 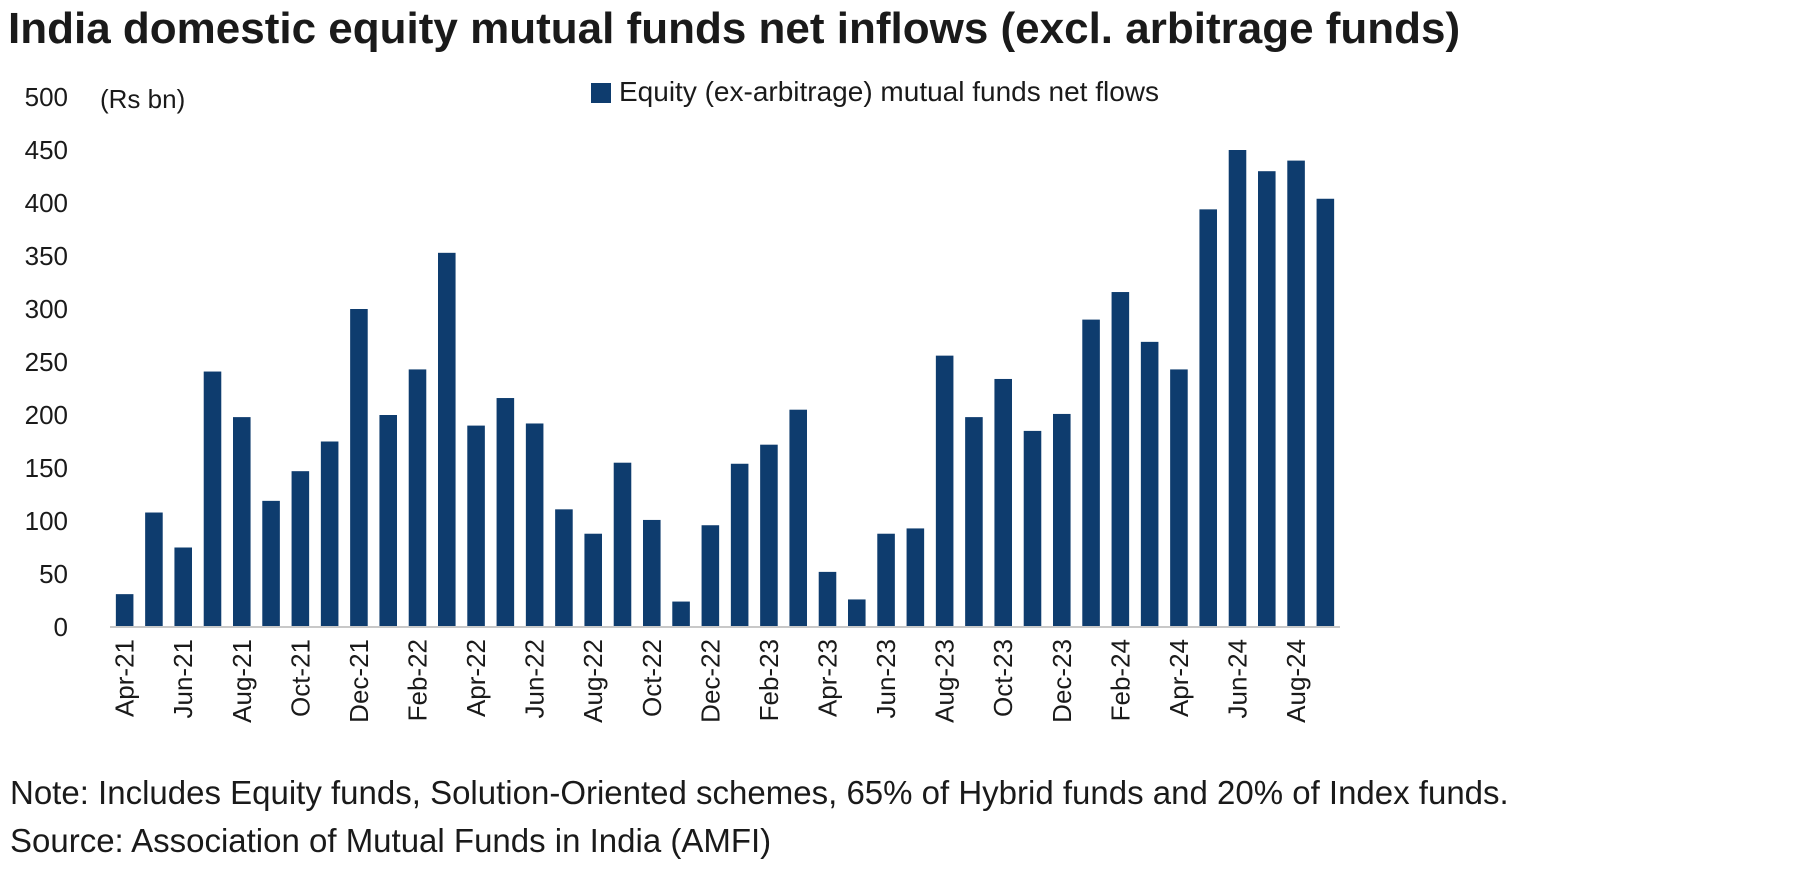 I want to click on x-tick-label: Aug-21, so click(x=242, y=681).